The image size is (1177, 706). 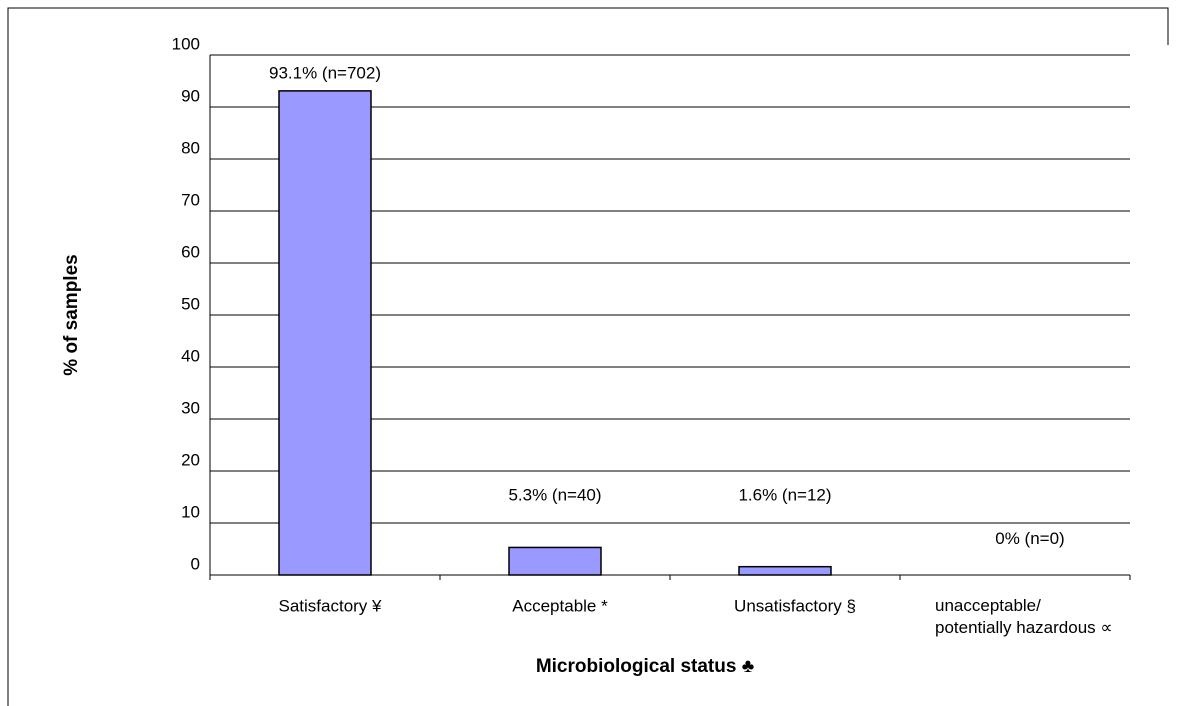 What do you see at coordinates (190, 407) in the screenshot?
I see `y-tick-label: 30` at bounding box center [190, 407].